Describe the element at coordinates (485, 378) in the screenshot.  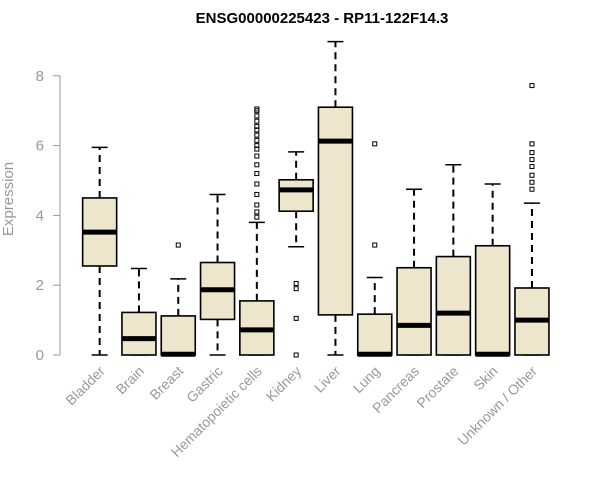
I see `x-tick-label: Skin` at that location.